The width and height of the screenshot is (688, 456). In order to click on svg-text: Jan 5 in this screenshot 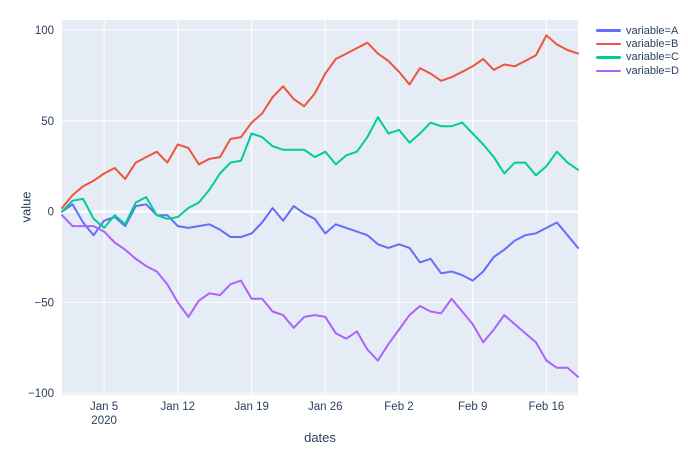, I will do `click(104, 407)`.